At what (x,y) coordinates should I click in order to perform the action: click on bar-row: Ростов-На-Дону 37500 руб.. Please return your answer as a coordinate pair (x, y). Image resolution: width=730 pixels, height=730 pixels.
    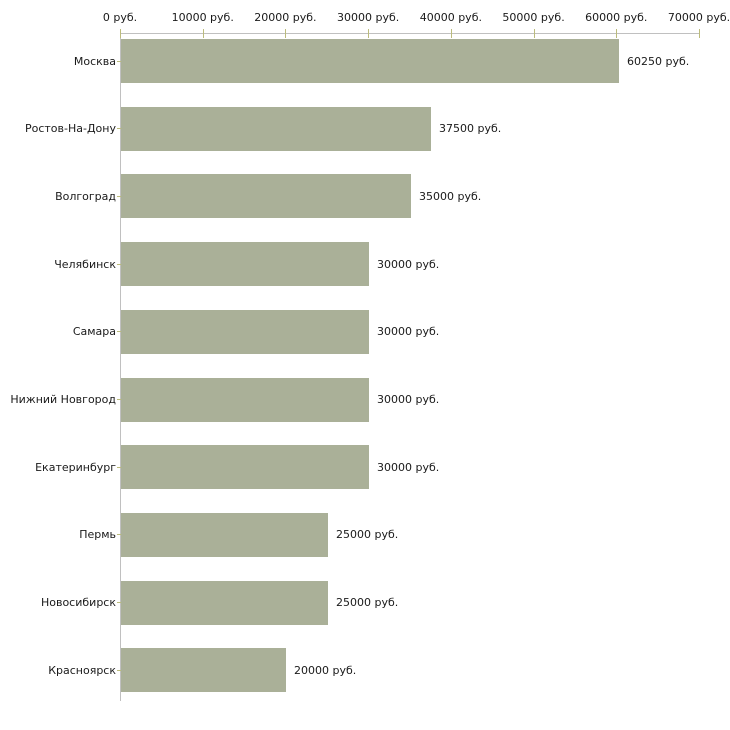
    Looking at the image, I should click on (365, 128).